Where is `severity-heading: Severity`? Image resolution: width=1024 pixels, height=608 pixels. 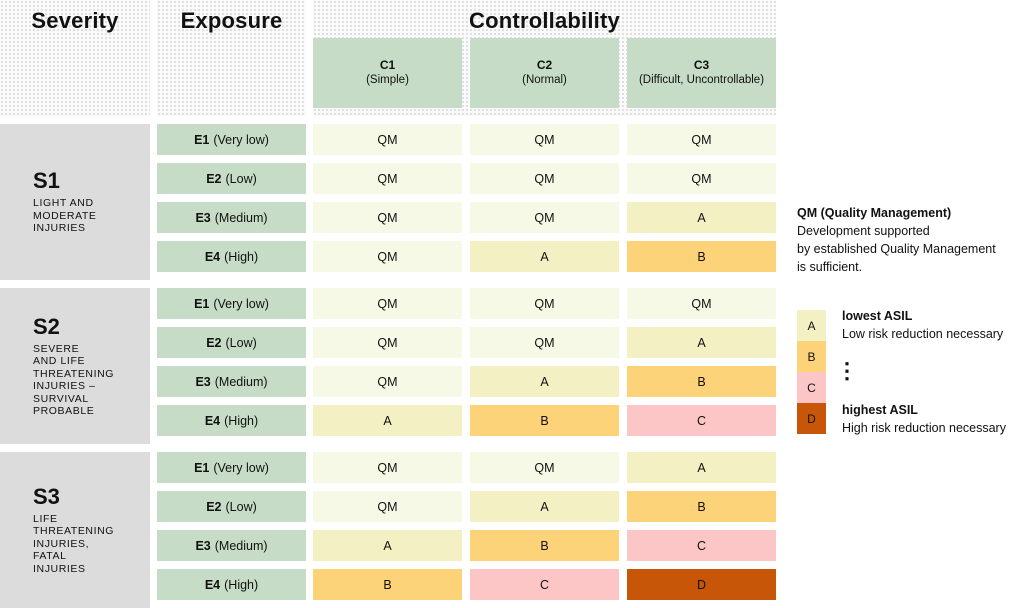 severity-heading: Severity is located at coordinates (75, 20).